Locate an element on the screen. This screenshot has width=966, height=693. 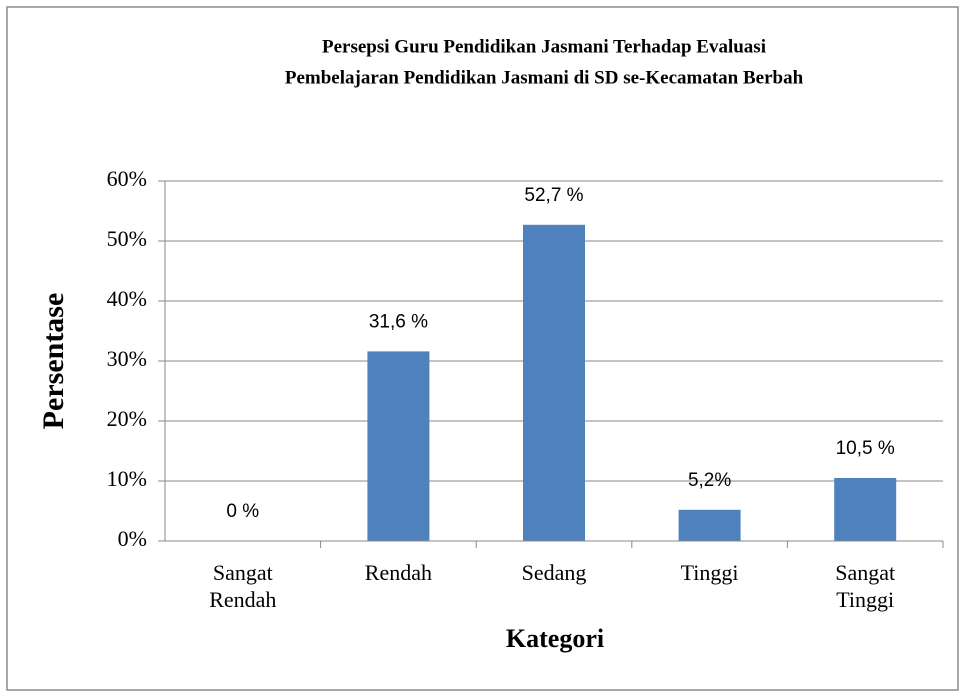
data-label: 10,5 % is located at coordinates (865, 448).